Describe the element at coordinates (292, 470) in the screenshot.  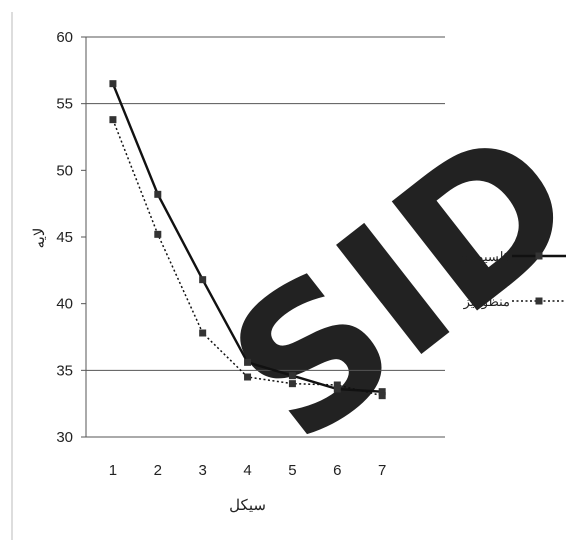
I see `x-tick-label: 5` at that location.